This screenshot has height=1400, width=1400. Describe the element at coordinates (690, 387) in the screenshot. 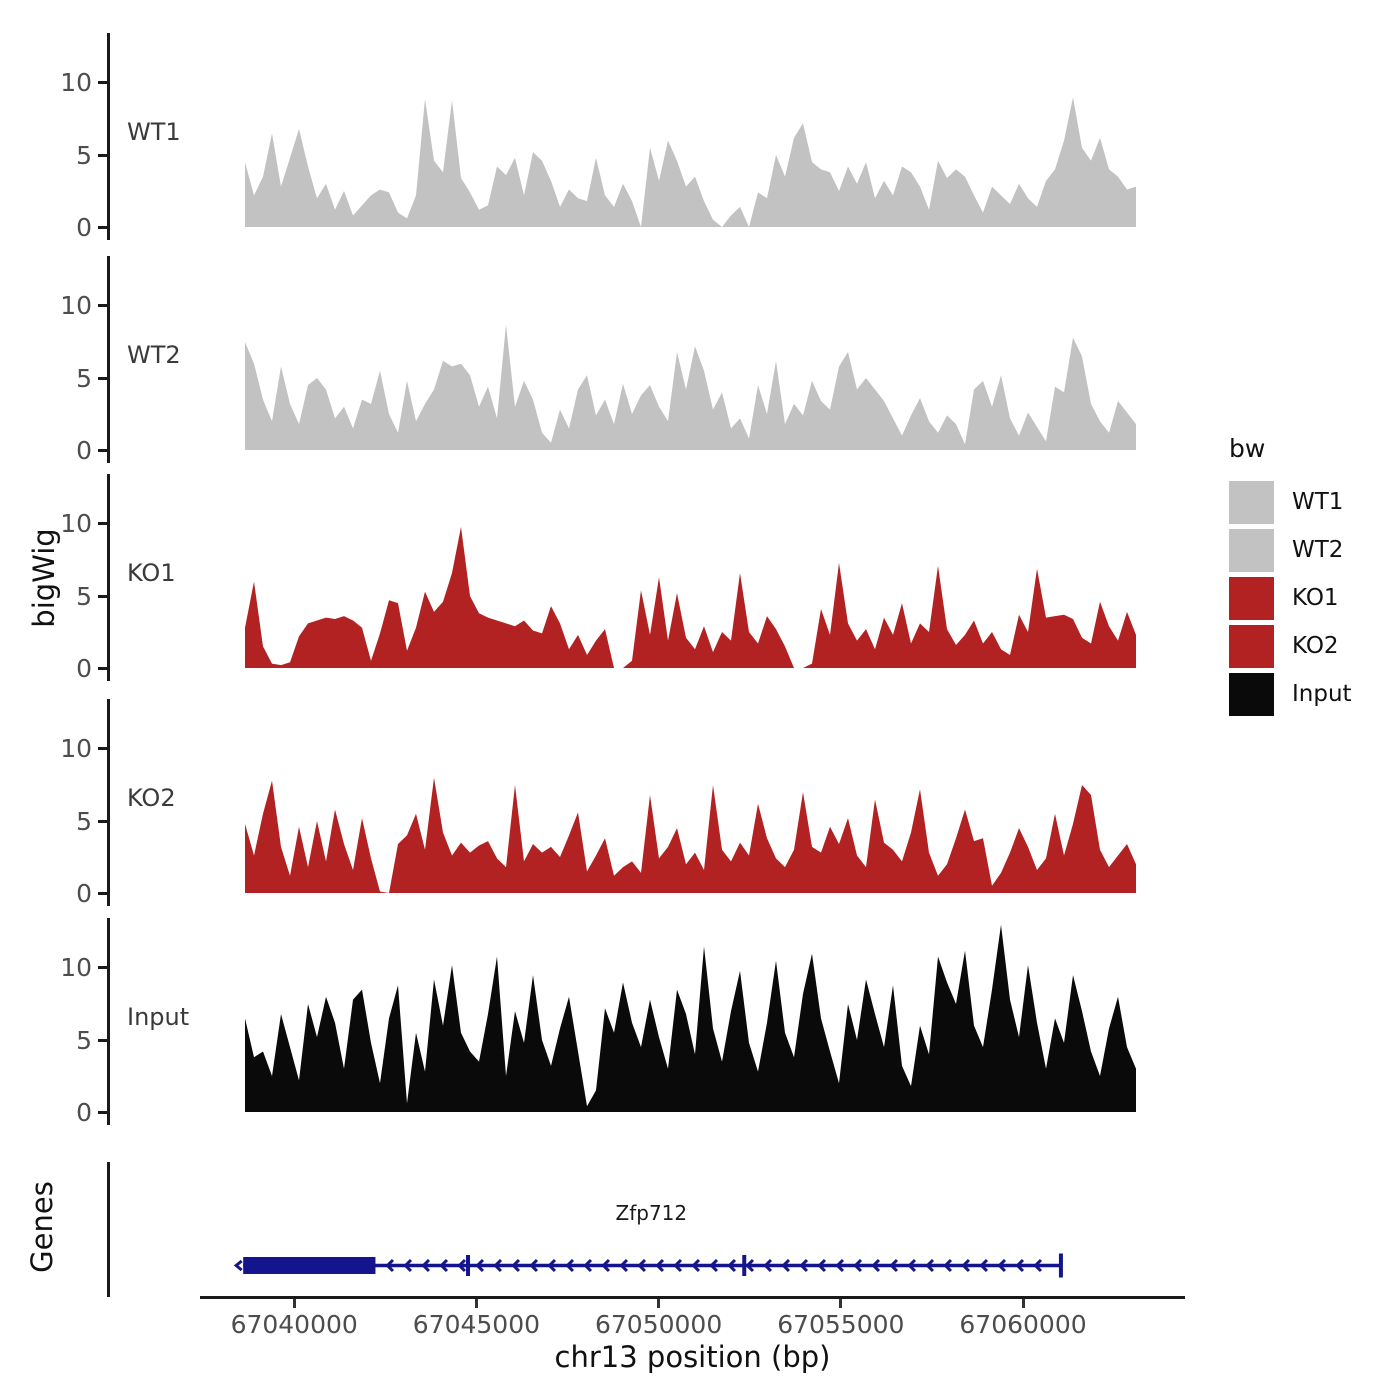

I see `coverage-area-wt2` at that location.